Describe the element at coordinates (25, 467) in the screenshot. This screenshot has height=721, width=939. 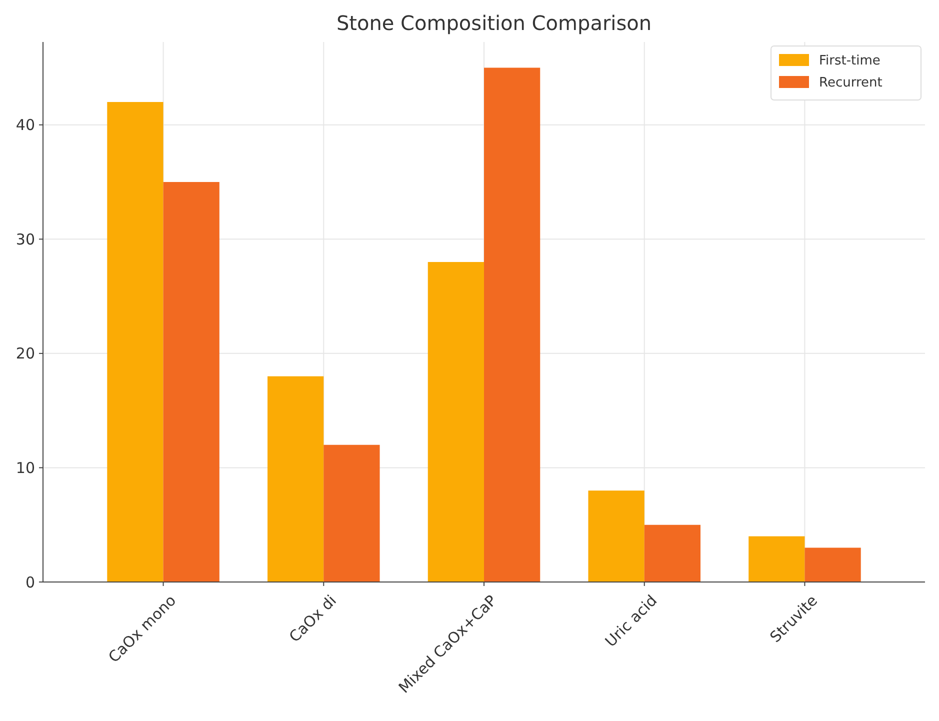
I see `y-tick-label: 10` at that location.